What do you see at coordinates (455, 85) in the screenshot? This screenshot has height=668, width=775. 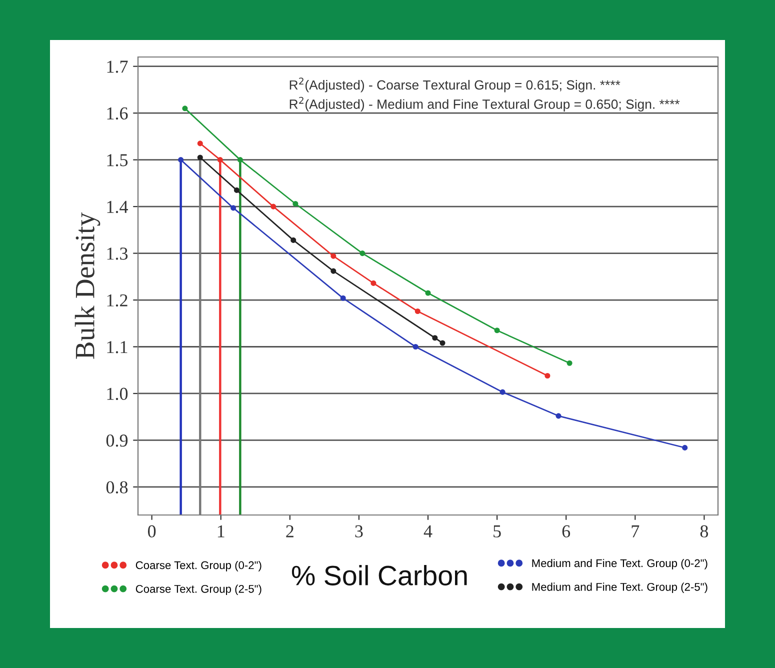 I see `annotation: R$^{2}$(Adjusted) - Coarse Textural Group = 0.615; Sign. ****` at bounding box center [455, 85].